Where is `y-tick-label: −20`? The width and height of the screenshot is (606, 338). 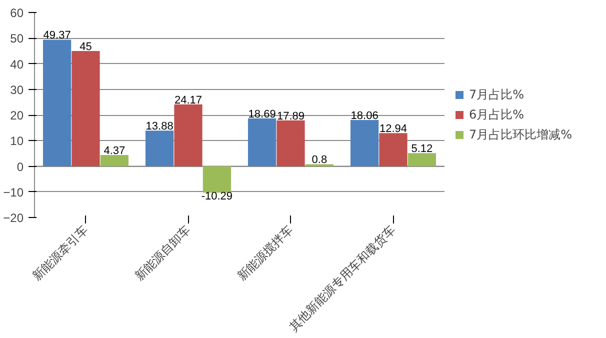
y-tick-label: −20 is located at coordinates (13, 218).